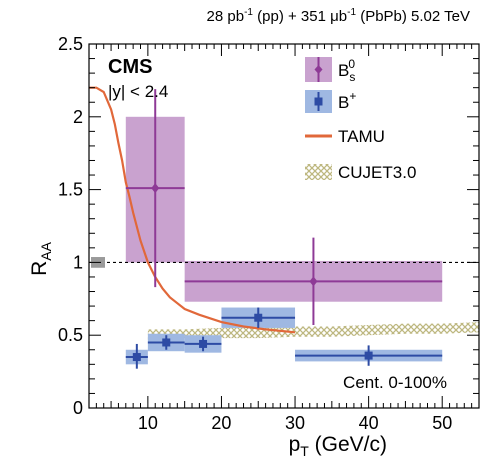  I want to click on x-axis-title: pT (GeV/c), so click(338, 446).